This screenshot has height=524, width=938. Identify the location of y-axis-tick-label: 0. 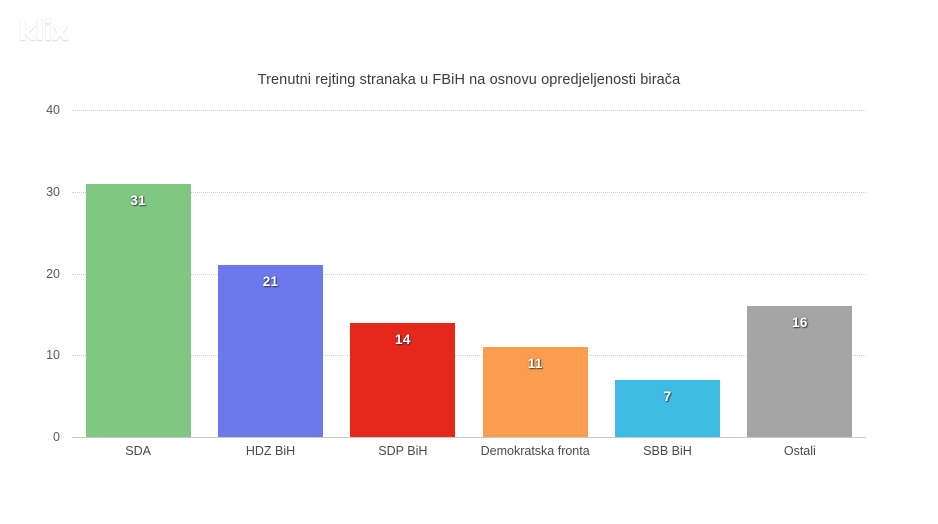
(56, 437).